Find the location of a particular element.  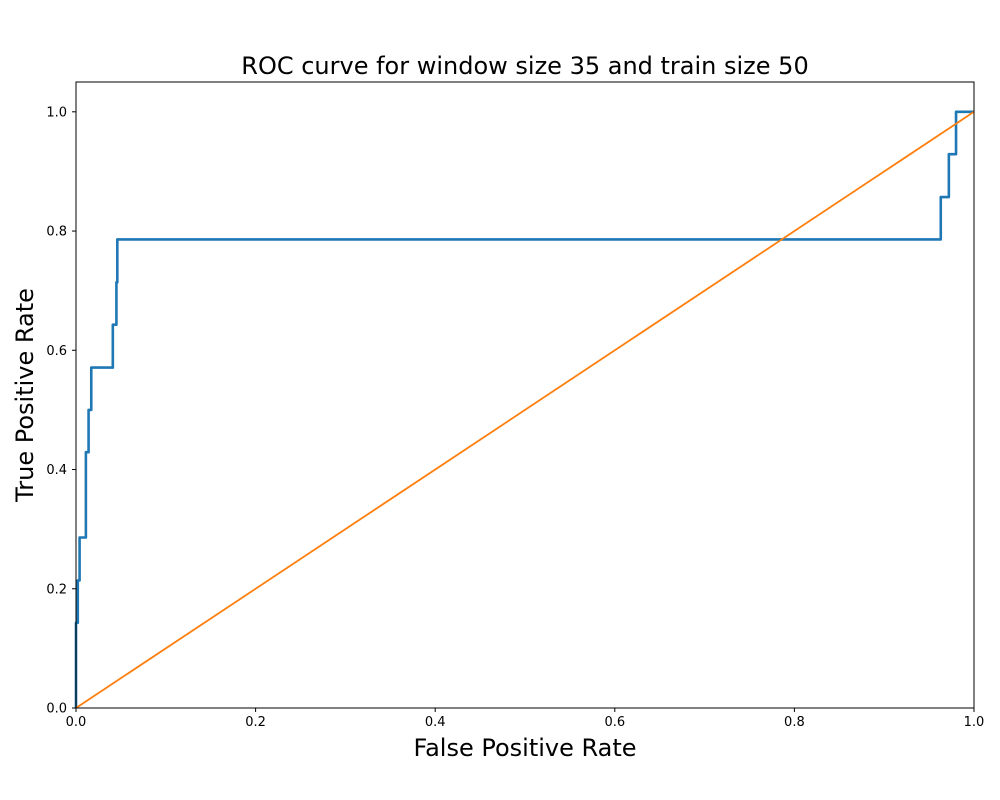

x-tick-label: 0.6 is located at coordinates (614, 722).